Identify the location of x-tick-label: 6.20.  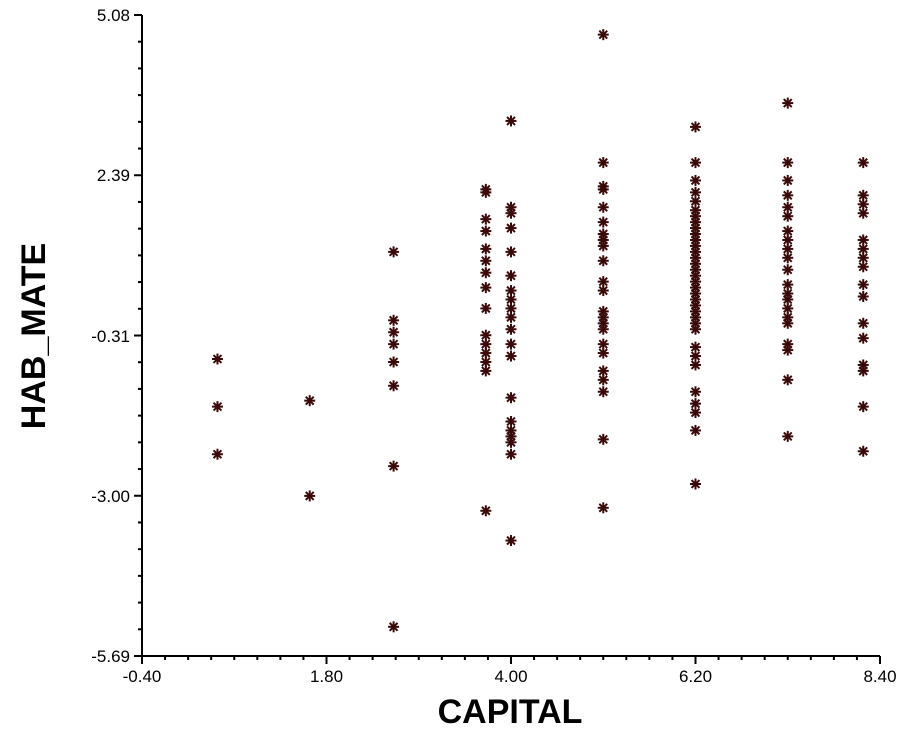
(695, 676).